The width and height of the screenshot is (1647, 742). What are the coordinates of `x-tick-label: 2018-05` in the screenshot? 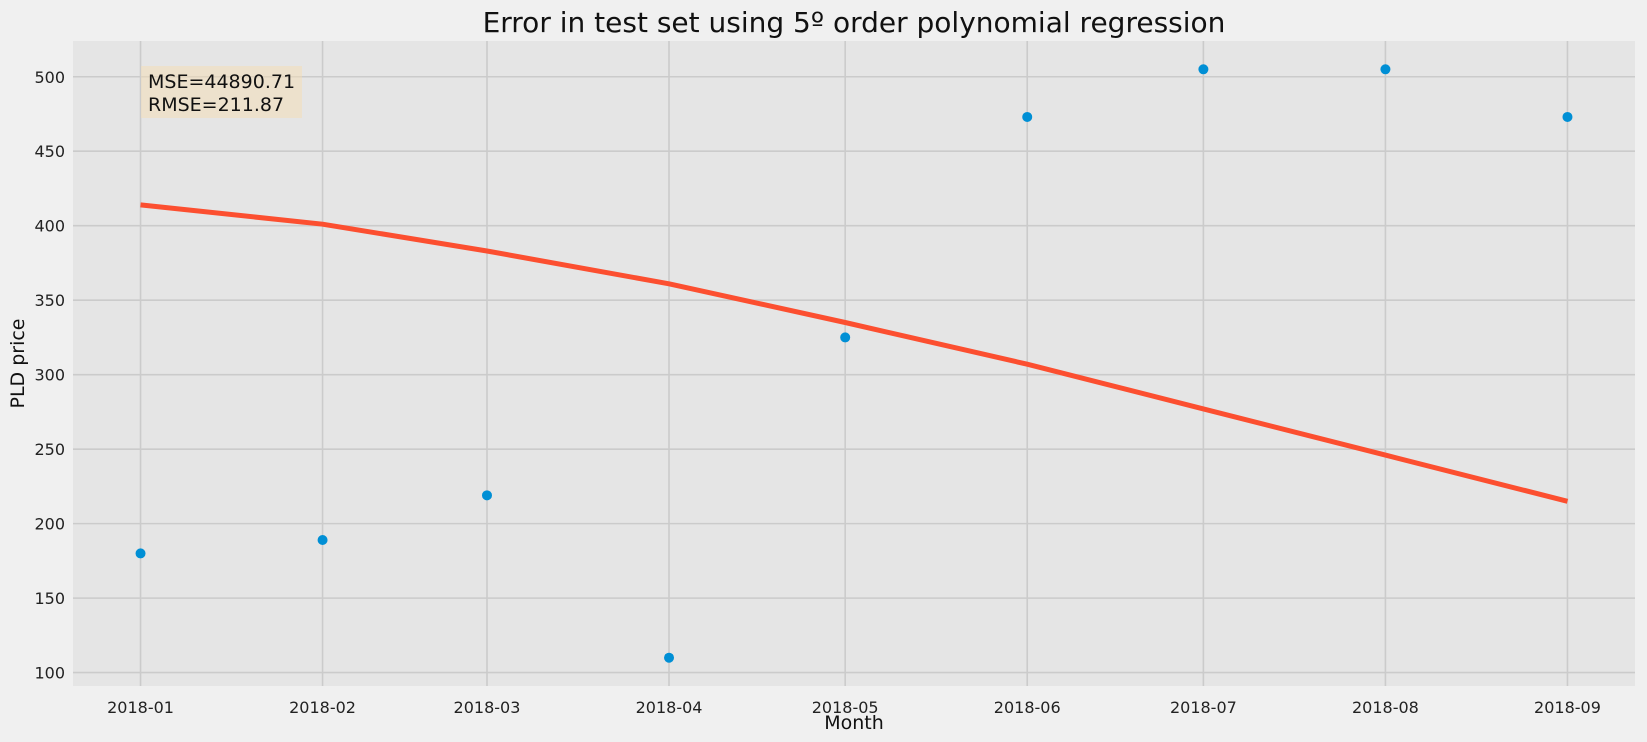 It's located at (845, 707).